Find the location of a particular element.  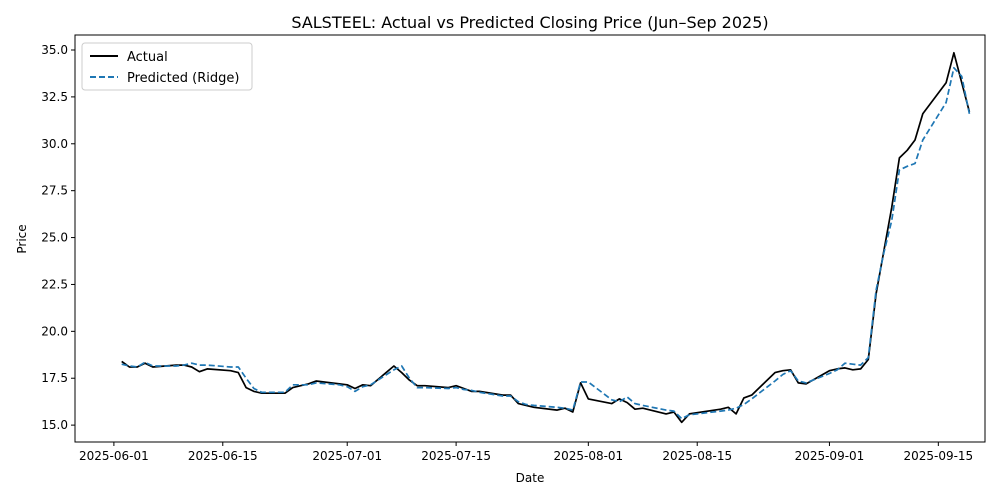

x-tick-label: 2025-09-01 is located at coordinates (830, 456).